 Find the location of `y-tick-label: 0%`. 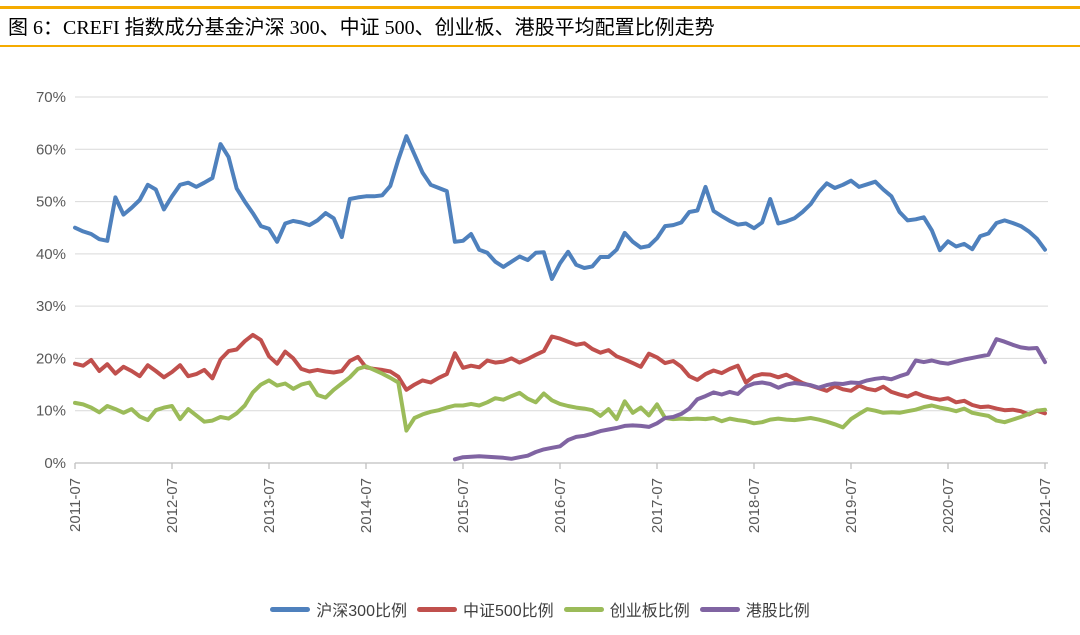

y-tick-label: 0% is located at coordinates (55, 463).